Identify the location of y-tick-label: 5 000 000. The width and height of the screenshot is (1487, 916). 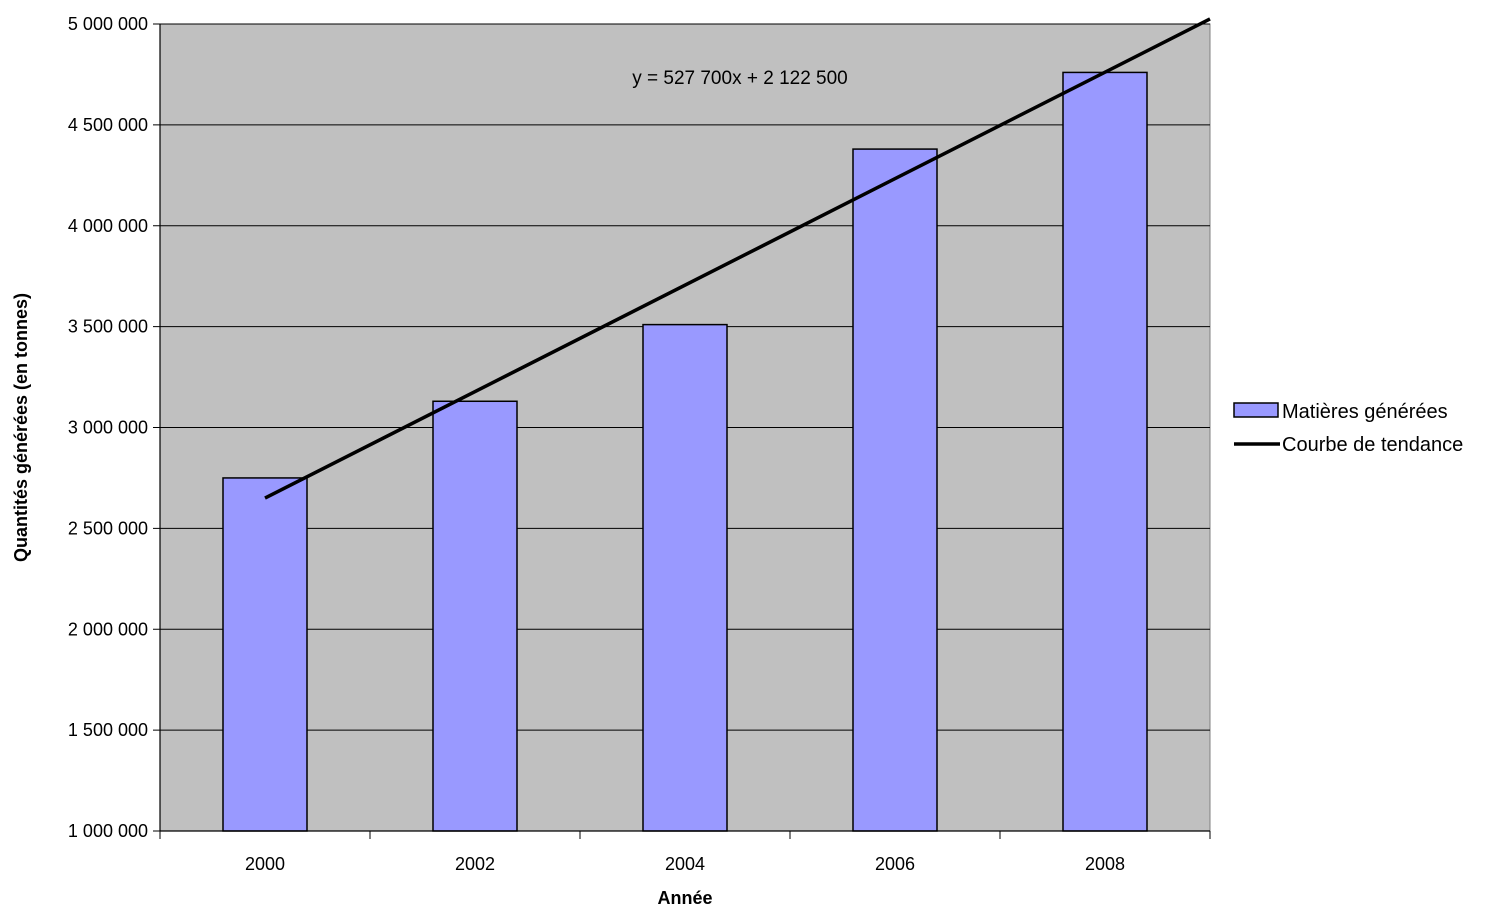
(108, 24).